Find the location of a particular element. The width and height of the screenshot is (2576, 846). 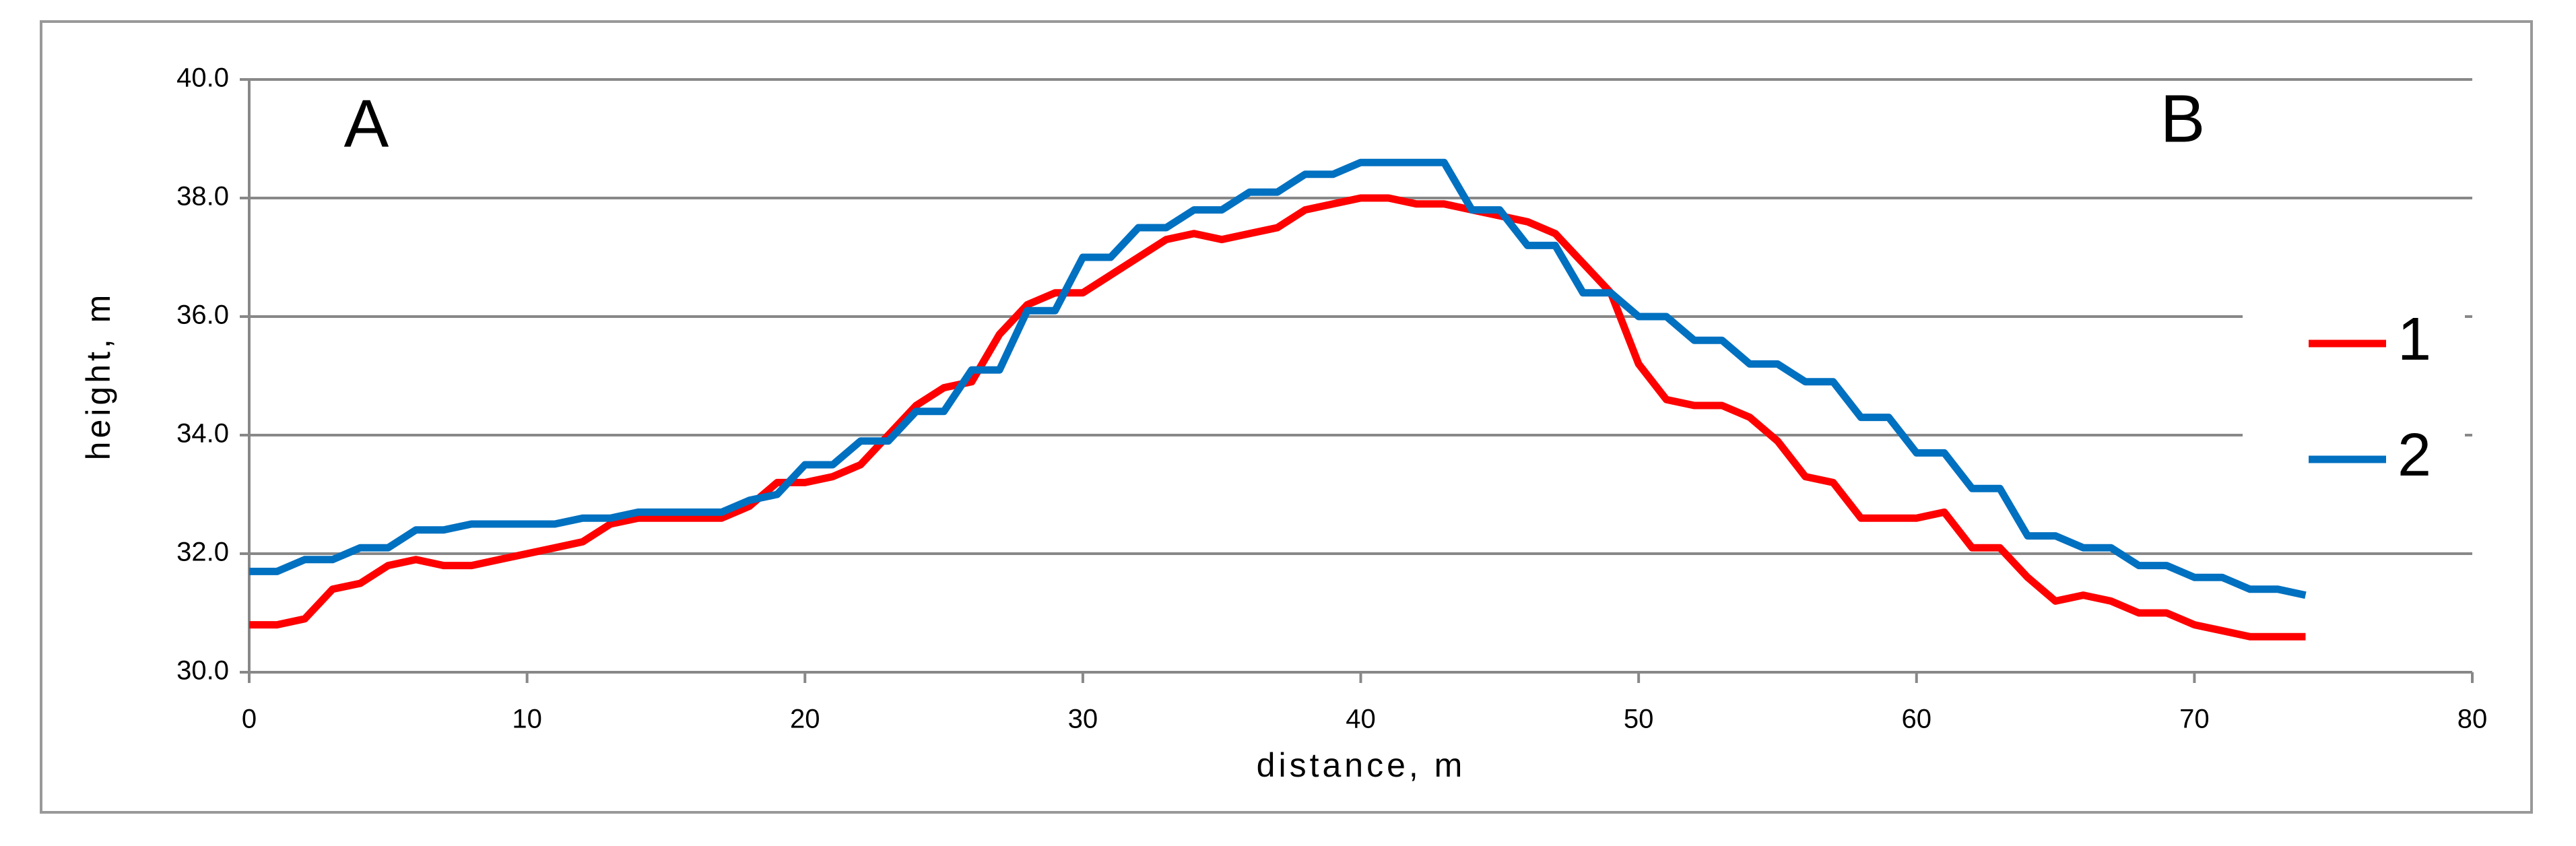

y-tick-label: 40.0 is located at coordinates (202, 78).